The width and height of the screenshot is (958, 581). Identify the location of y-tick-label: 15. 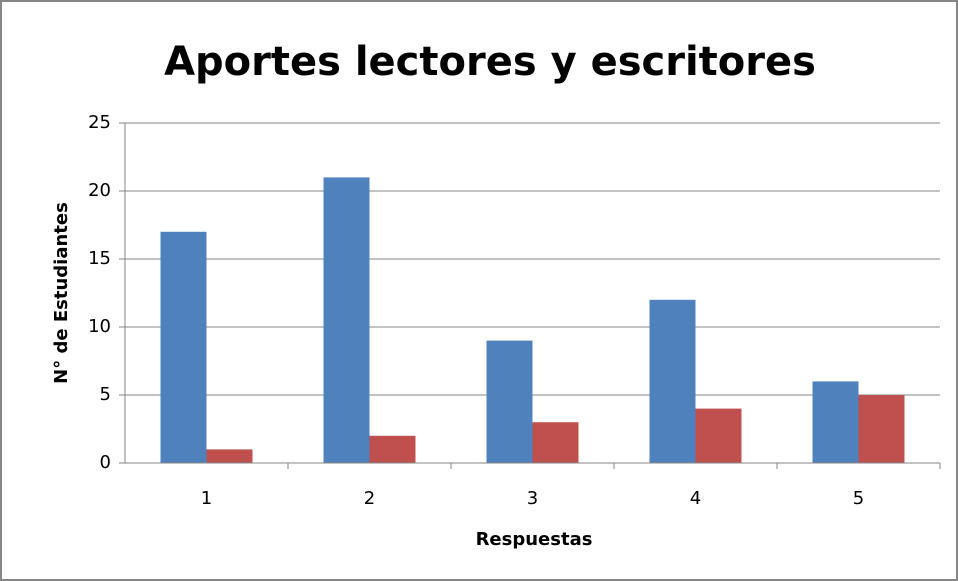
(99, 258).